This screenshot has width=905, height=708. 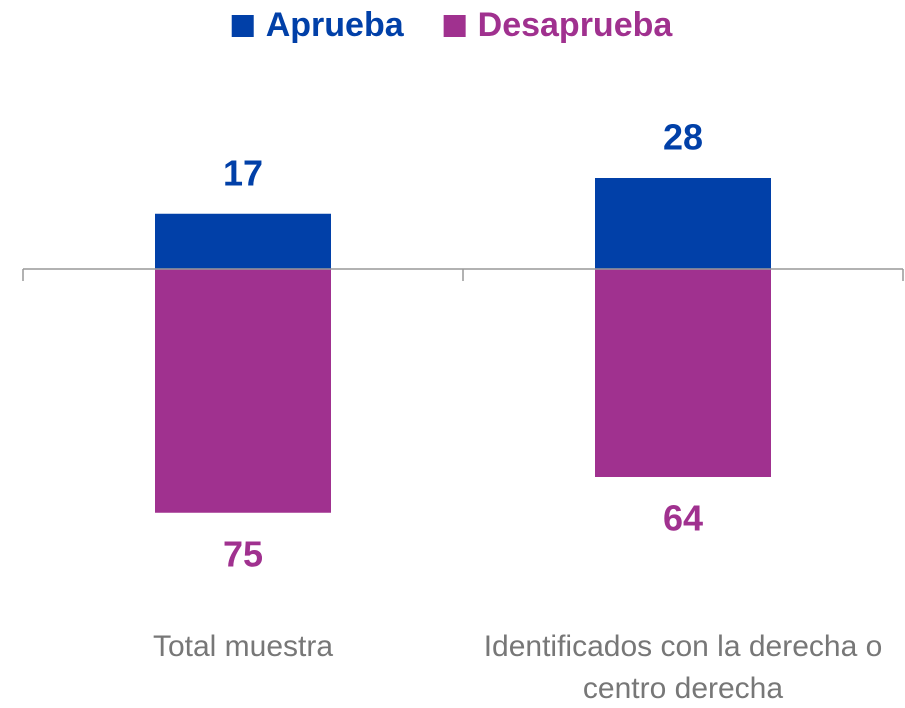 I want to click on legend-label: Aprueba, so click(x=335, y=25).